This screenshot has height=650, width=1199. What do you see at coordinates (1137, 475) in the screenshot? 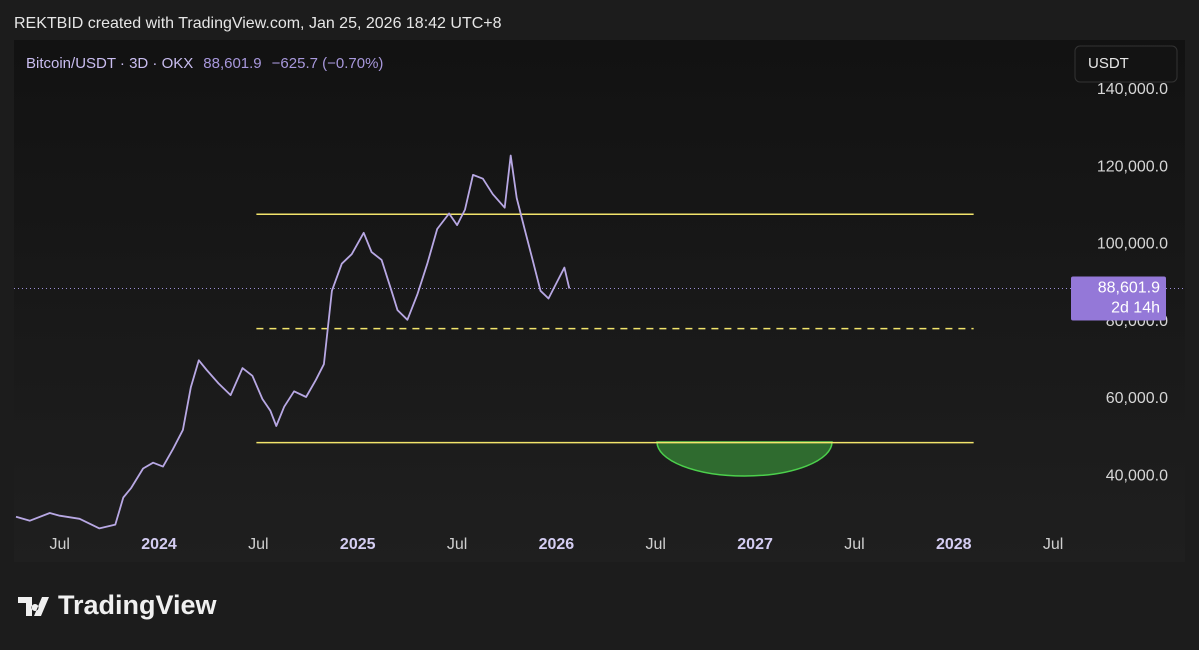
I see `y-tick-label: 40,000.0` at bounding box center [1137, 475].